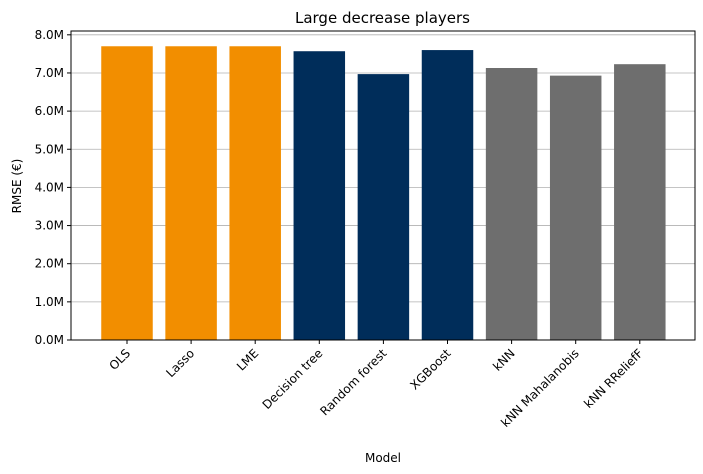  Describe the element at coordinates (49, 35) in the screenshot. I see `y-tick-label: 8.0M` at that location.